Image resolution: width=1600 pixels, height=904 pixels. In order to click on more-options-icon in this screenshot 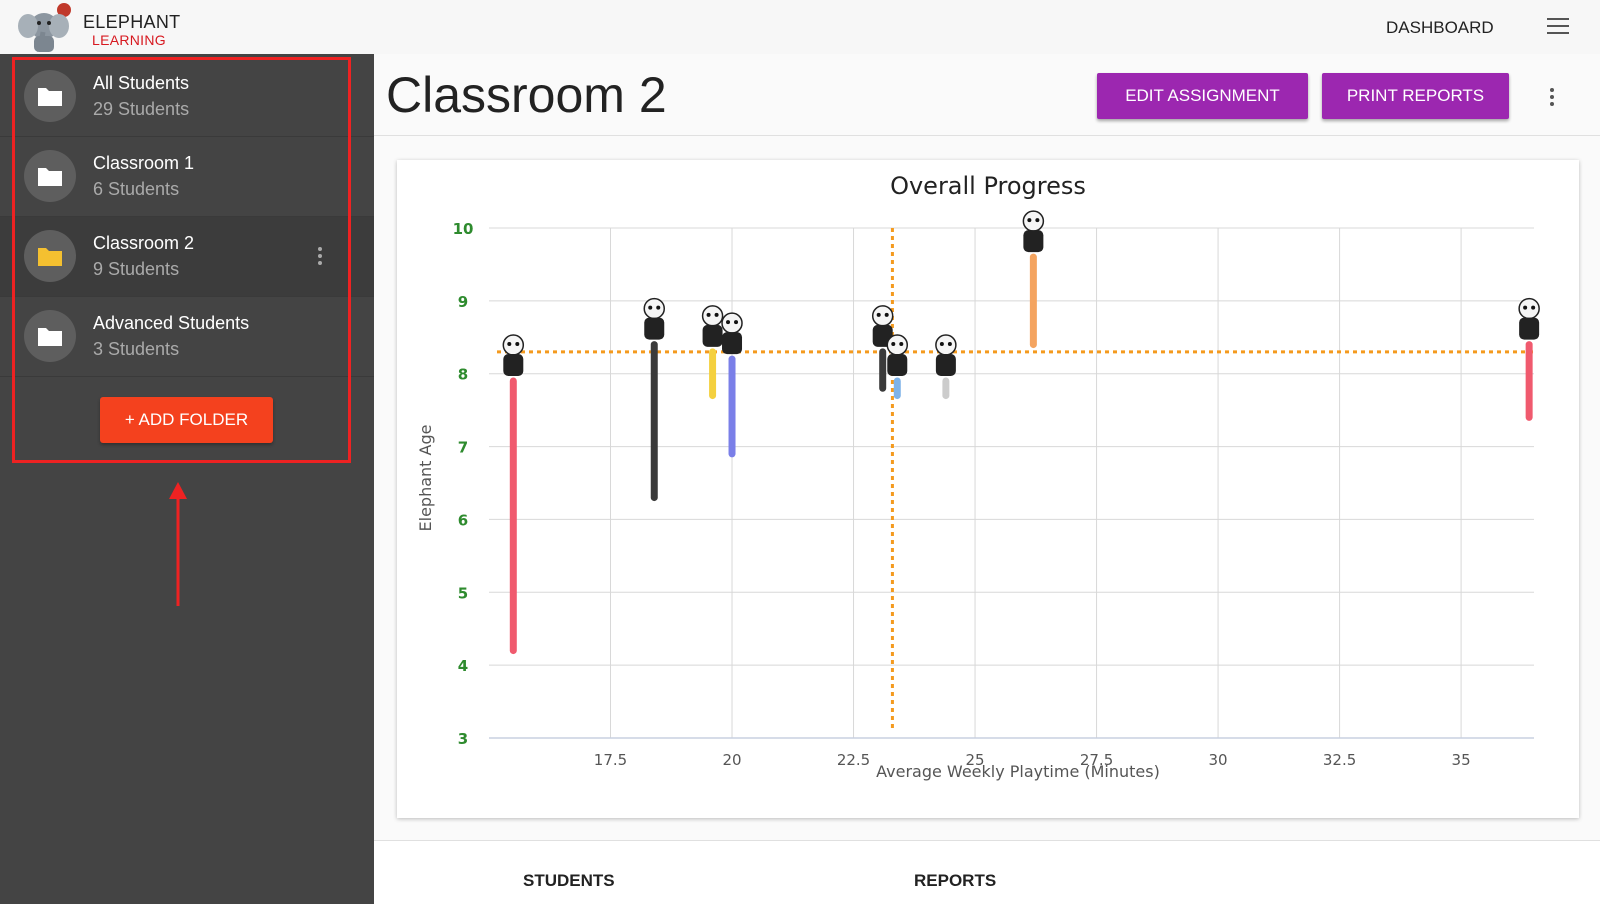, I will do `click(1553, 99)`.